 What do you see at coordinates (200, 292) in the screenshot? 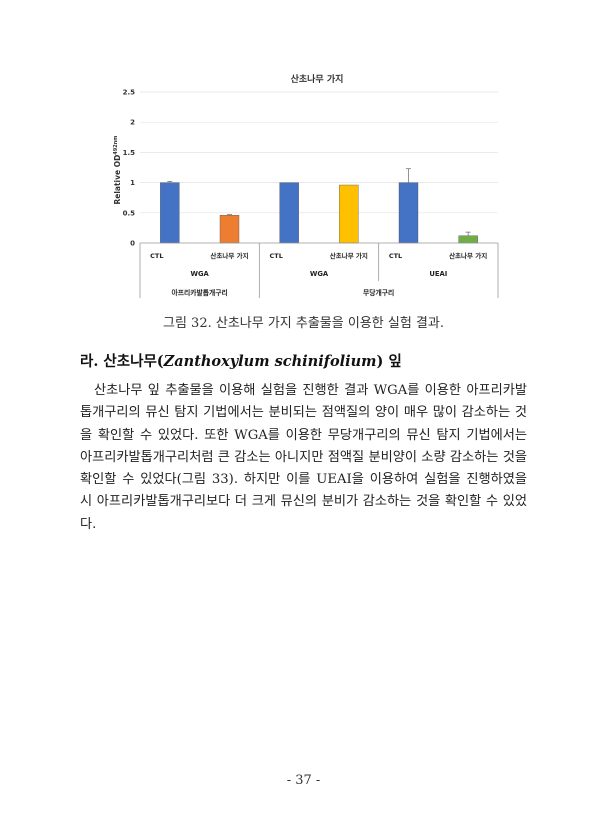
I see `species-label: 아프리카발톱개구리` at bounding box center [200, 292].